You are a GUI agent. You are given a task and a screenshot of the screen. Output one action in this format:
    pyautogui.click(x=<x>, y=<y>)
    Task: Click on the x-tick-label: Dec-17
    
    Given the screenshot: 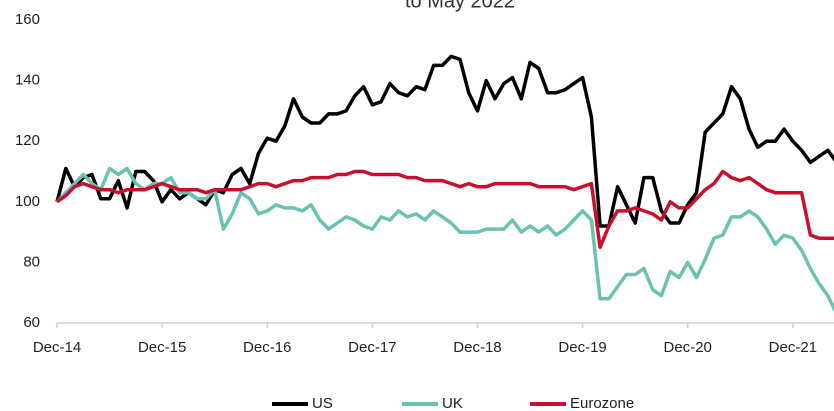 What is the action you would take?
    pyautogui.click(x=372, y=347)
    